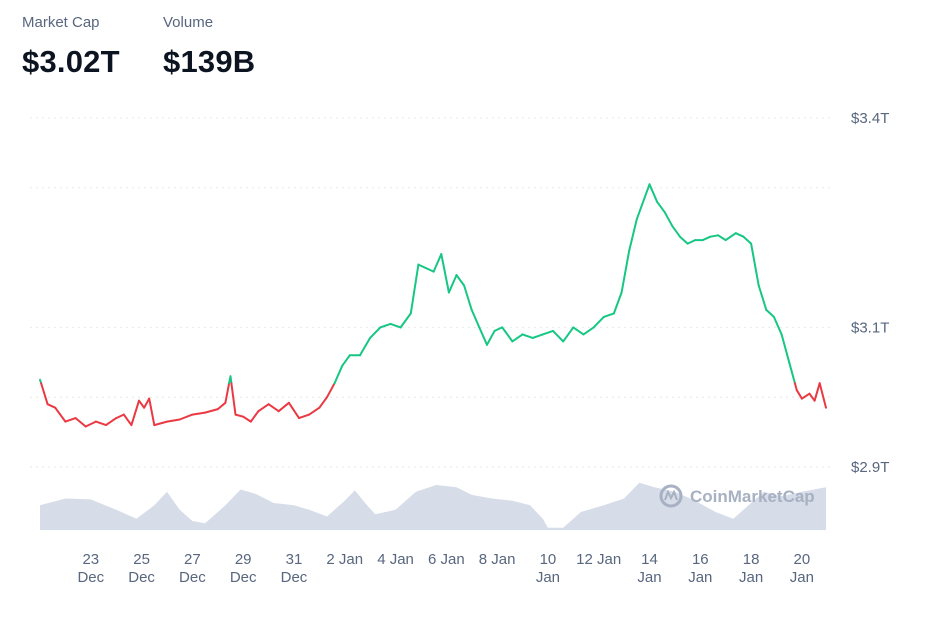 The image size is (926, 624). I want to click on x-tick-line: 31, so click(294, 559).